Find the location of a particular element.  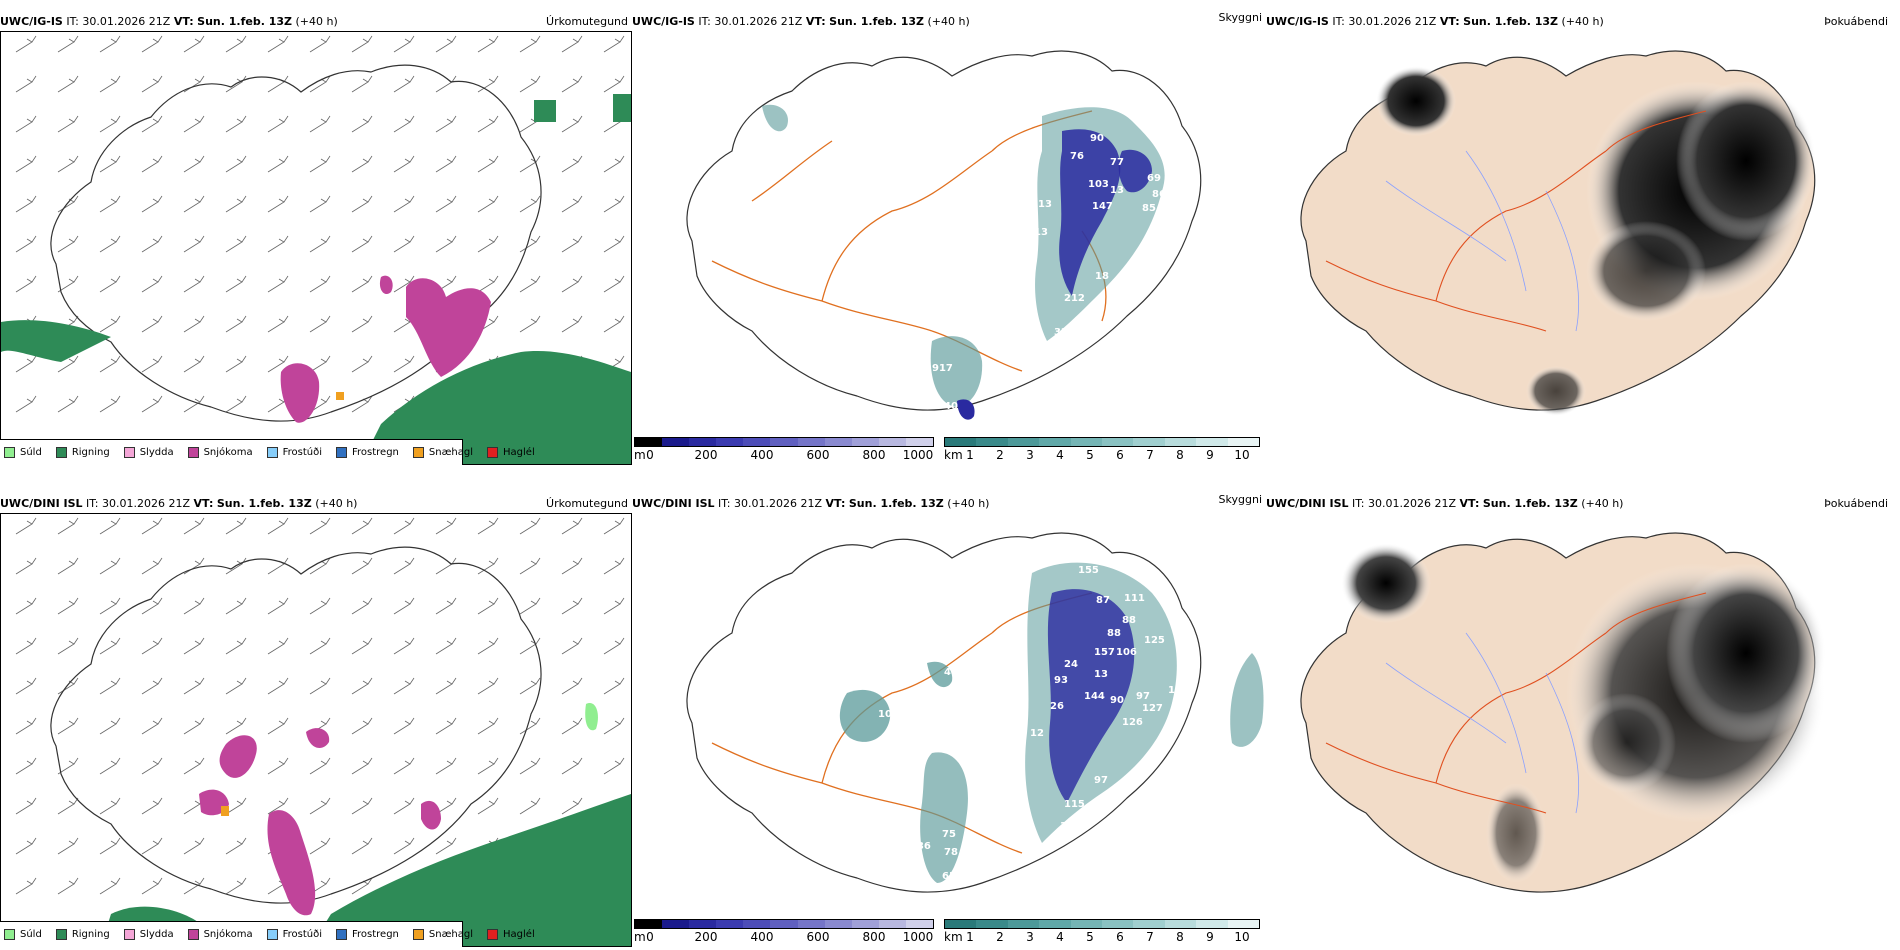

legend-label: Snjókoma is located at coordinates (228, 452).